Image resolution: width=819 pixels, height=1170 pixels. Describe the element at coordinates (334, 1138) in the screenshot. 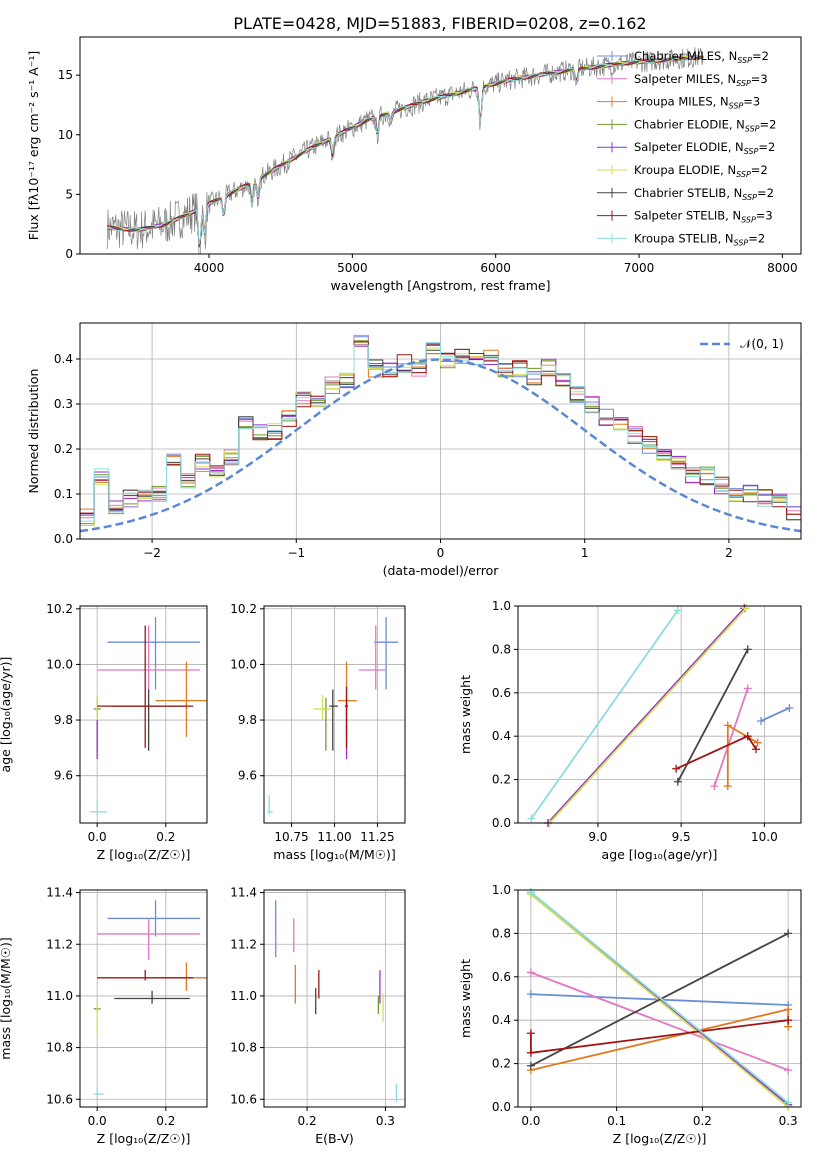

I see `x-axis-label: E(B-V)` at that location.